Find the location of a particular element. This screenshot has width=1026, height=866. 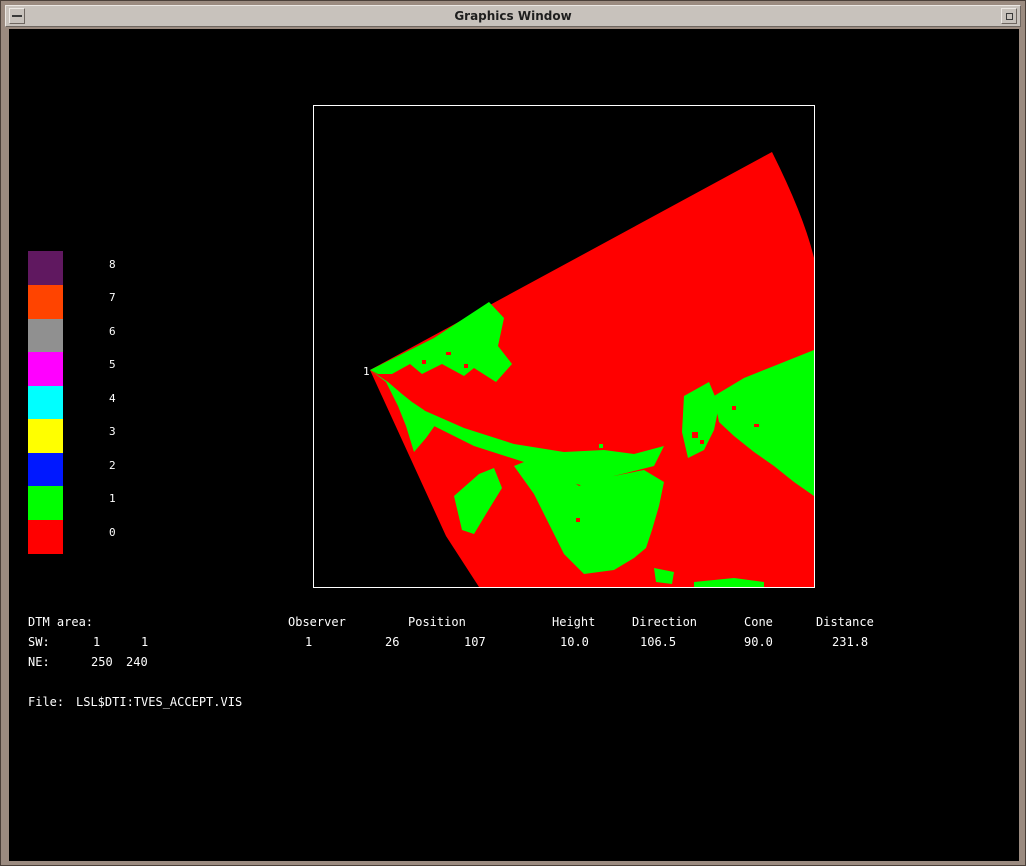

sw-x: 1 is located at coordinates (97, 642).